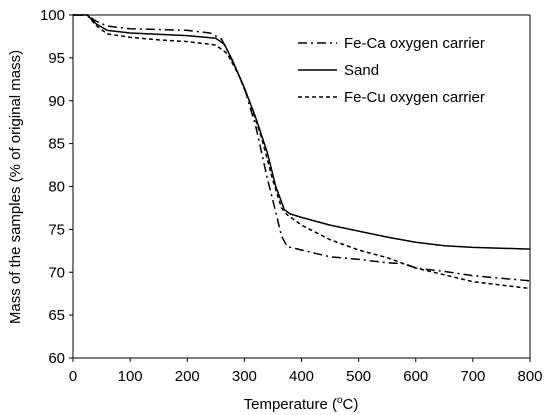 This screenshot has width=550, height=415. Describe the element at coordinates (56, 58) in the screenshot. I see `y-tick-label: 95` at that location.